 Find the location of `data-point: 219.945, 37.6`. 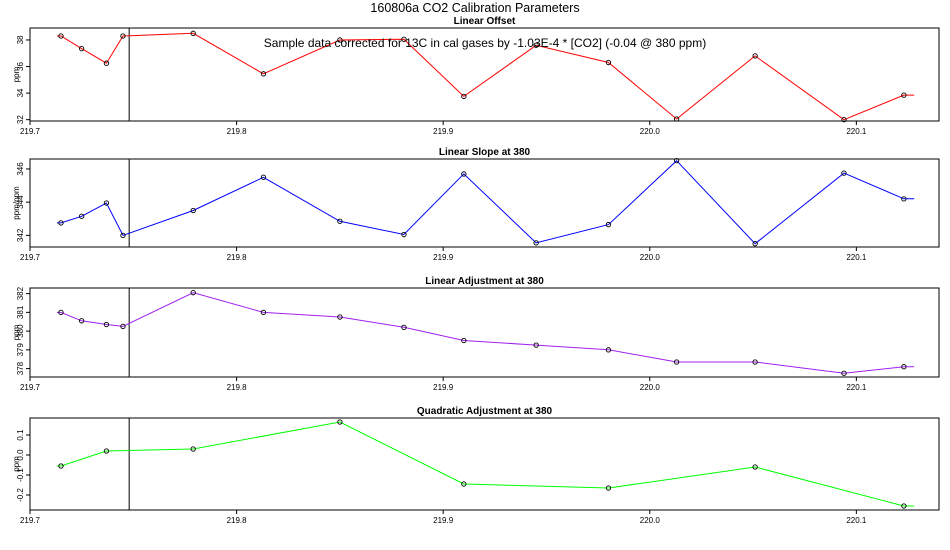

data-point: 219.945, 37.6 is located at coordinates (536, 45).